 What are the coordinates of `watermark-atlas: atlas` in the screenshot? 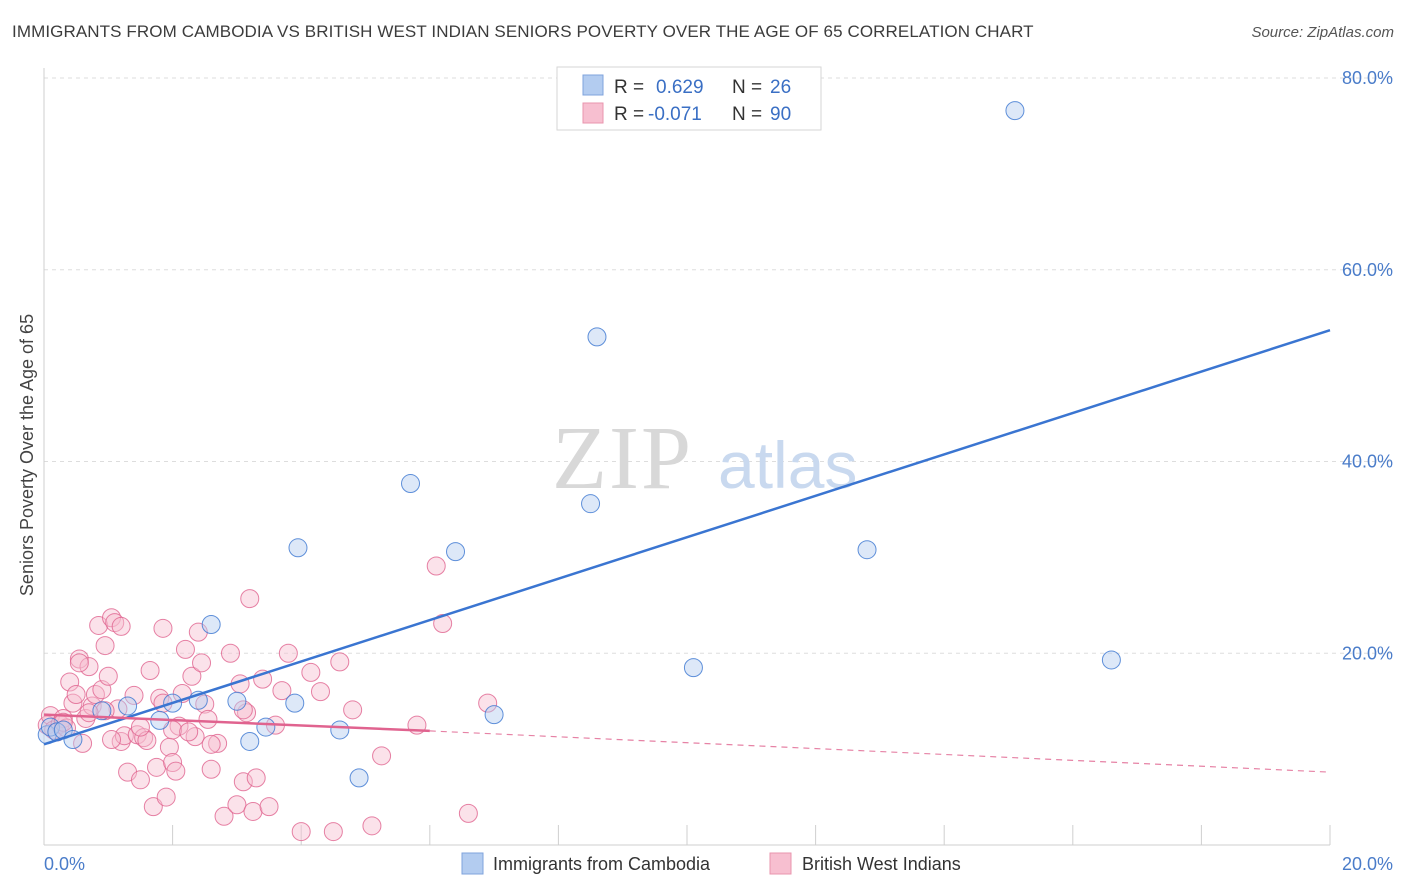 It's located at (787, 465).